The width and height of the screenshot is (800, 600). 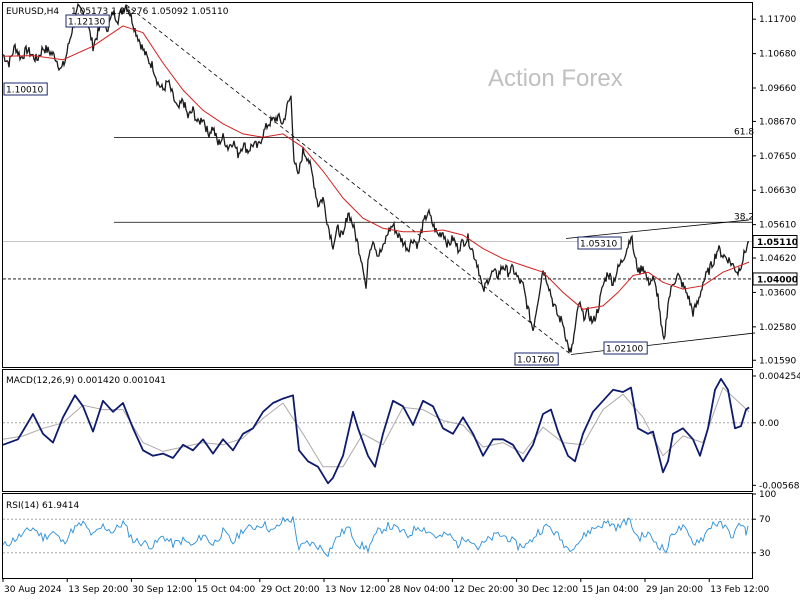 I want to click on time-tick-label: 29 Oct 20:00, so click(x=290, y=590).